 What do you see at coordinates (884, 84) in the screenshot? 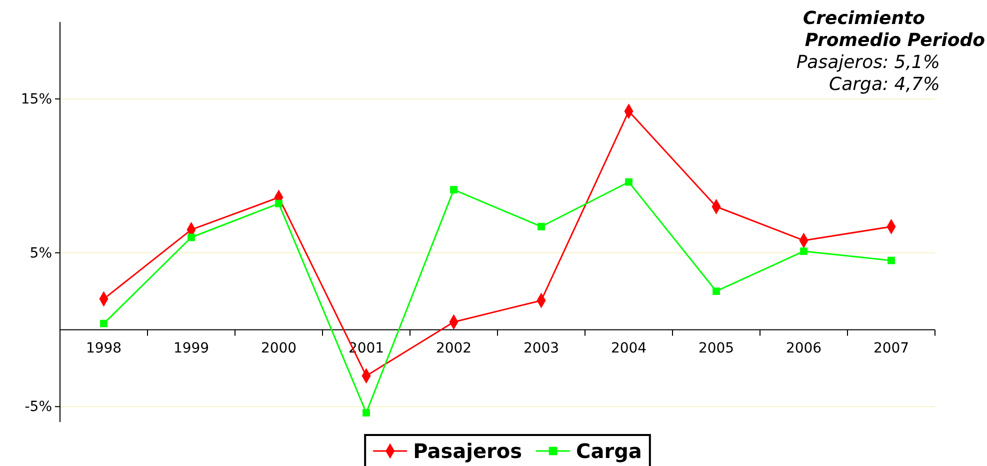
I see `annotation: Carga: 4,7%` at bounding box center [884, 84].